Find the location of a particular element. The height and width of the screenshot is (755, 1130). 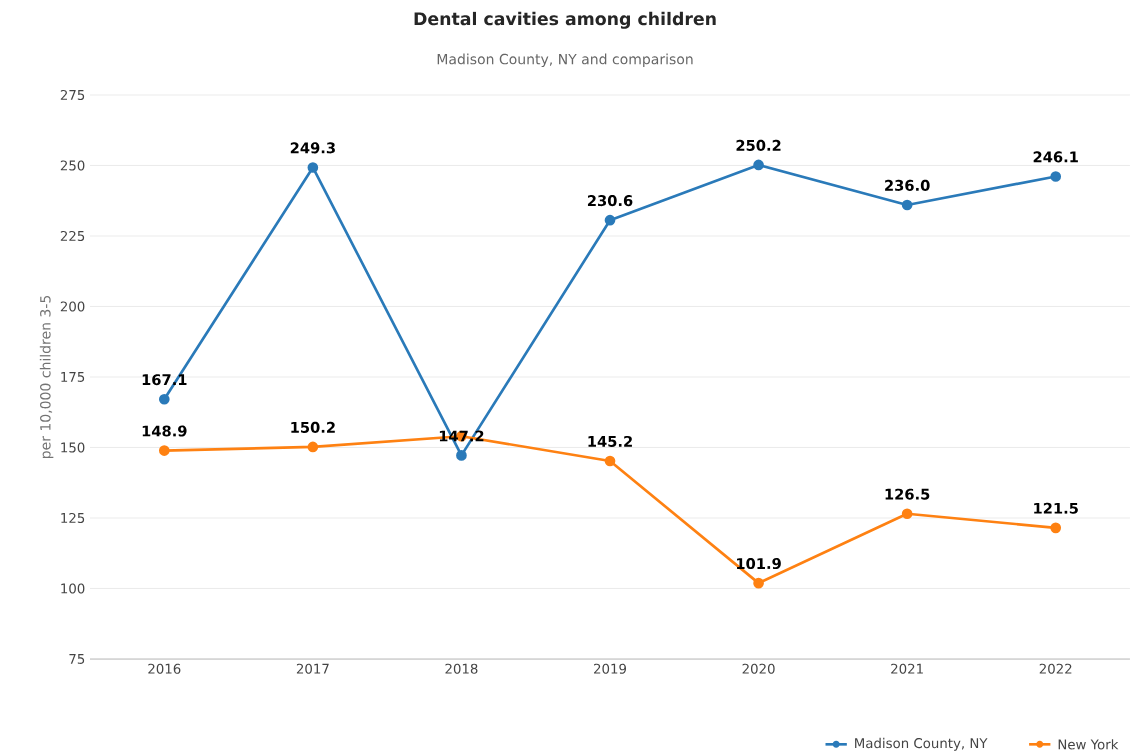

legend-label: New York is located at coordinates (1088, 744).